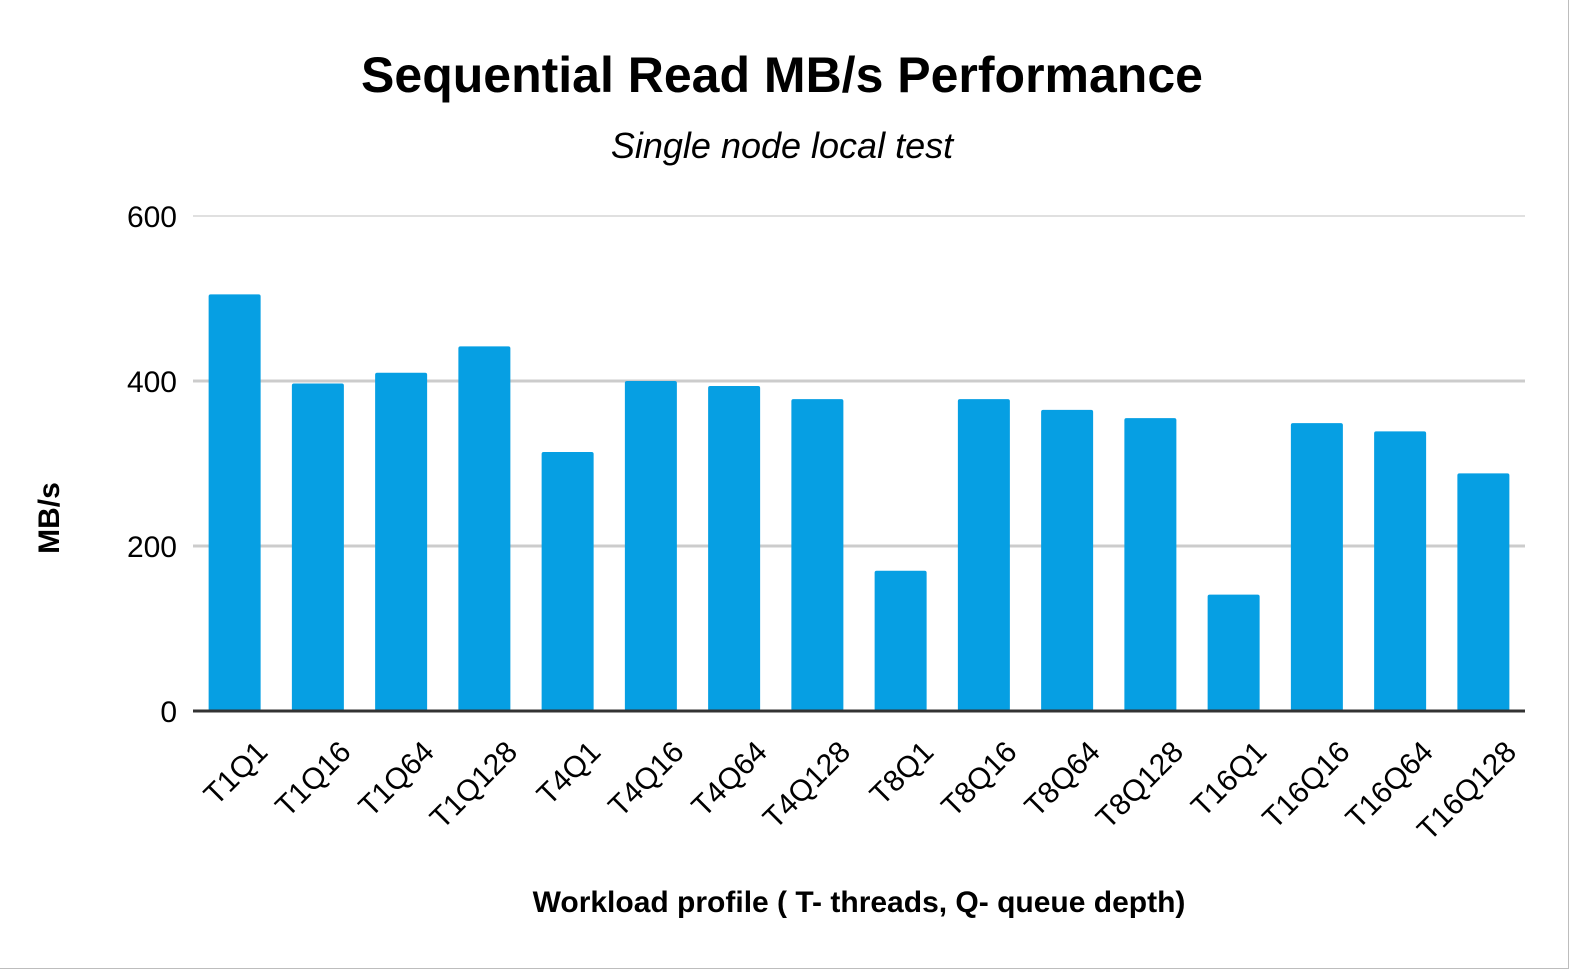 Image resolution: width=1580 pixels, height=976 pixels. What do you see at coordinates (1140, 785) in the screenshot?
I see `x-tick-label: T8Q128` at bounding box center [1140, 785].